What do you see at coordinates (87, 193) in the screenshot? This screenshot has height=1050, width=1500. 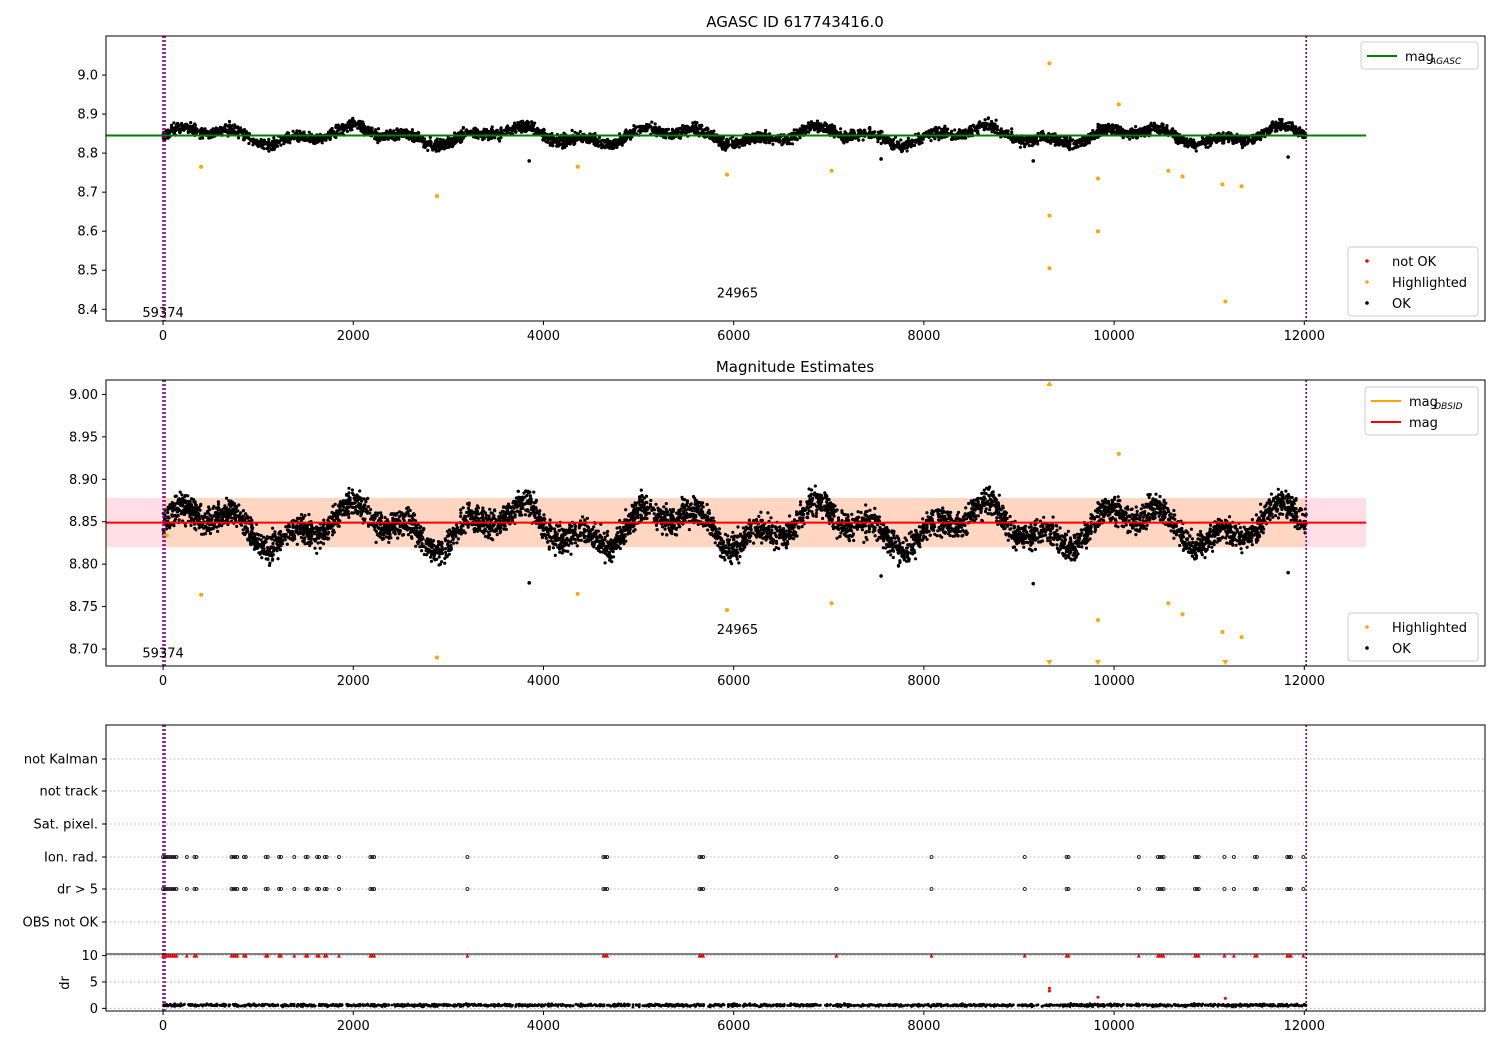 I see `y-tick-label: 8.7` at bounding box center [87, 193].